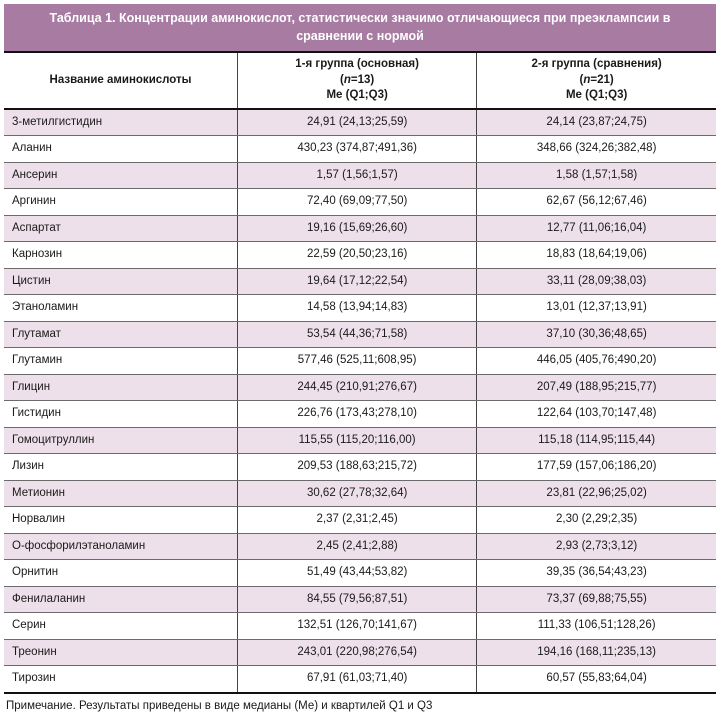 The height and width of the screenshot is (720, 720). I want to click on group1-n-close: =13), so click(362, 79).